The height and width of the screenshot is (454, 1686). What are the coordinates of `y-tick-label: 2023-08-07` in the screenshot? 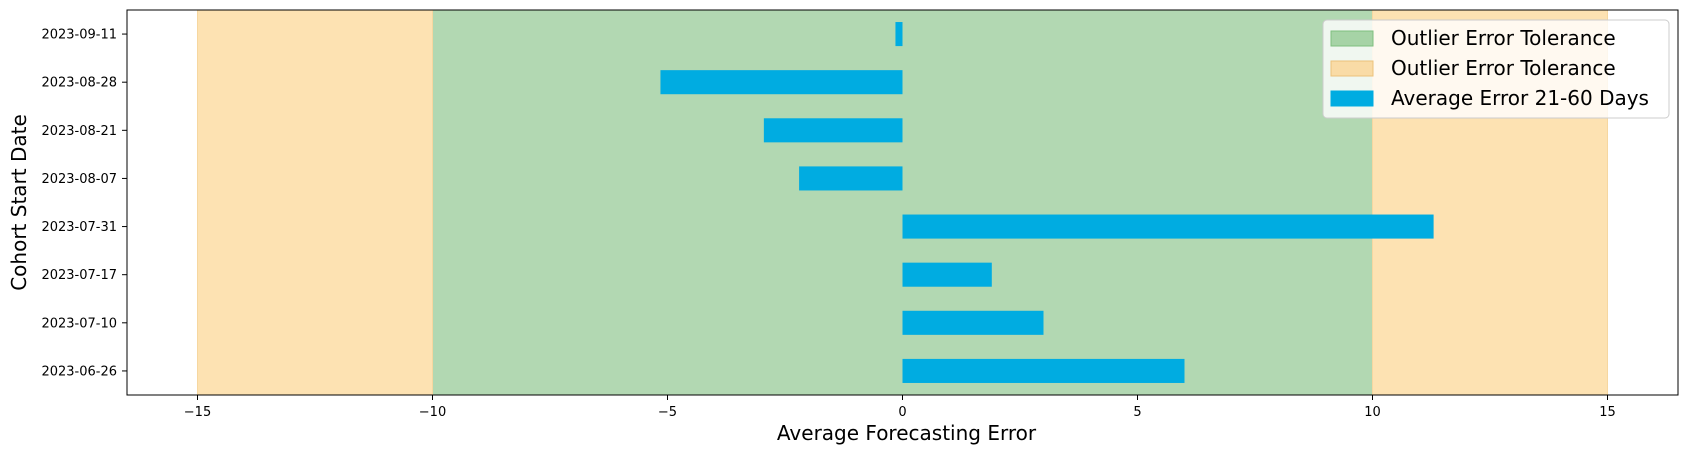 It's located at (79, 179).